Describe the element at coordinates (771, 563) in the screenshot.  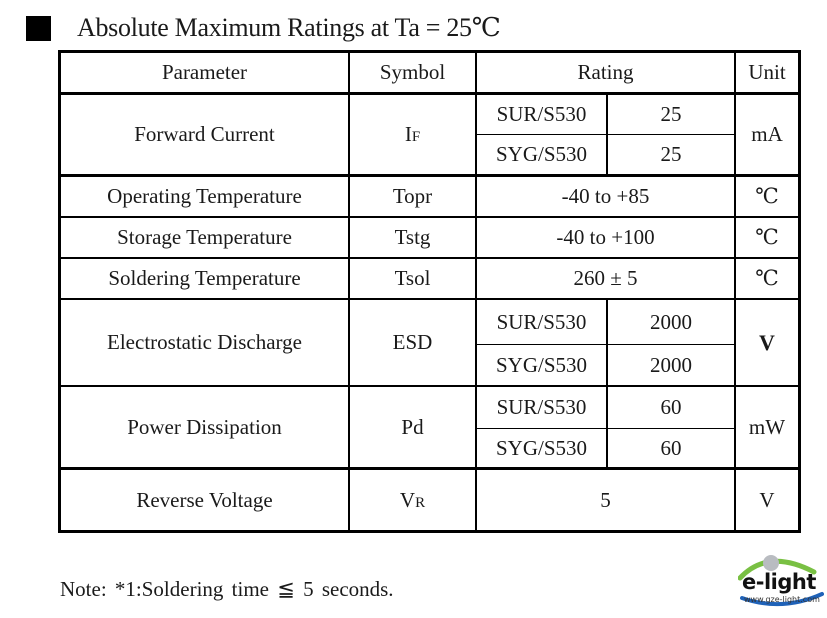
I see `logo-grey-dot` at that location.